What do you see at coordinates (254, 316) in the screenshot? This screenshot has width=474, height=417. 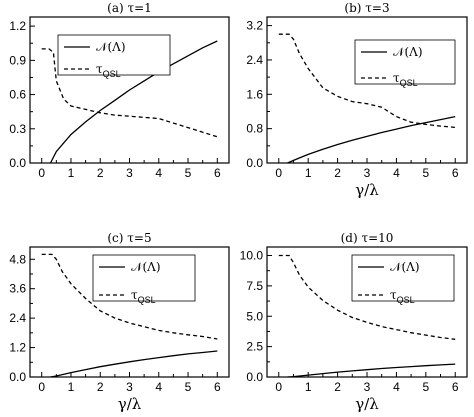 I see `y-tick-label: 5.0` at bounding box center [254, 316].